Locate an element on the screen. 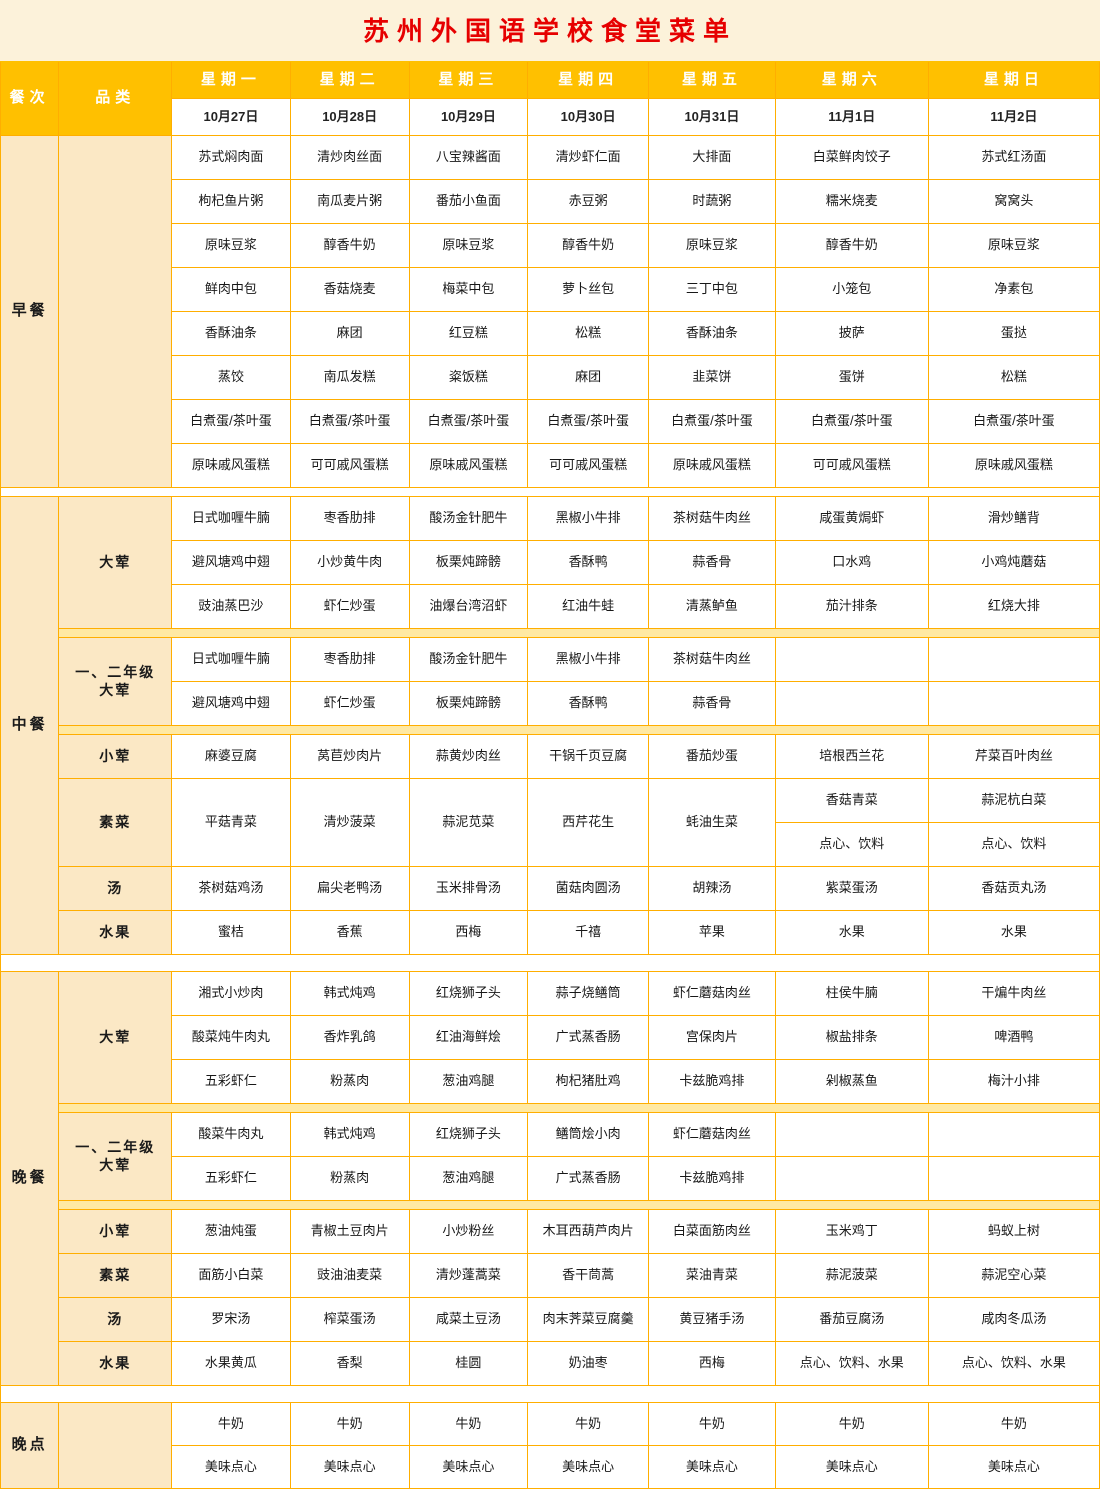 Image resolution: width=1100 pixels, height=1489 pixels. table-row: 避风塘鸡中翅 虾仁炒蛋 板栗炖蹄髈 香酥鸭 蒜香骨 is located at coordinates (550, 703).